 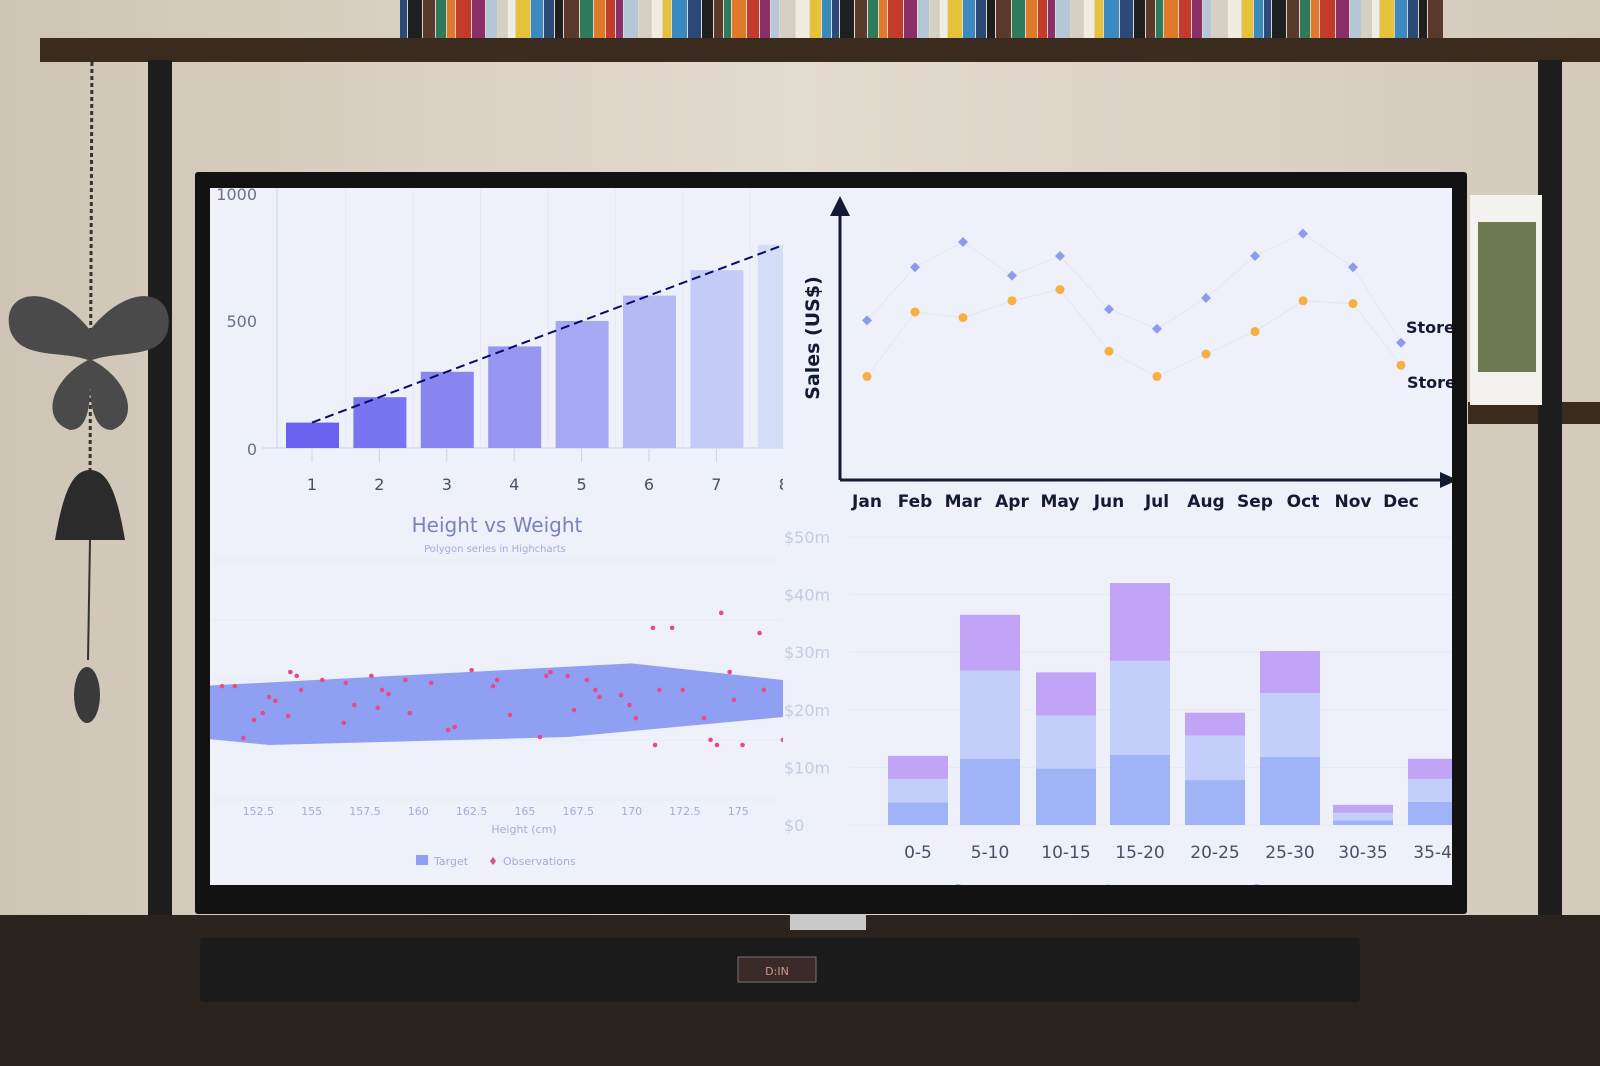 I want to click on y-tick-label: 0, so click(x=252, y=449).